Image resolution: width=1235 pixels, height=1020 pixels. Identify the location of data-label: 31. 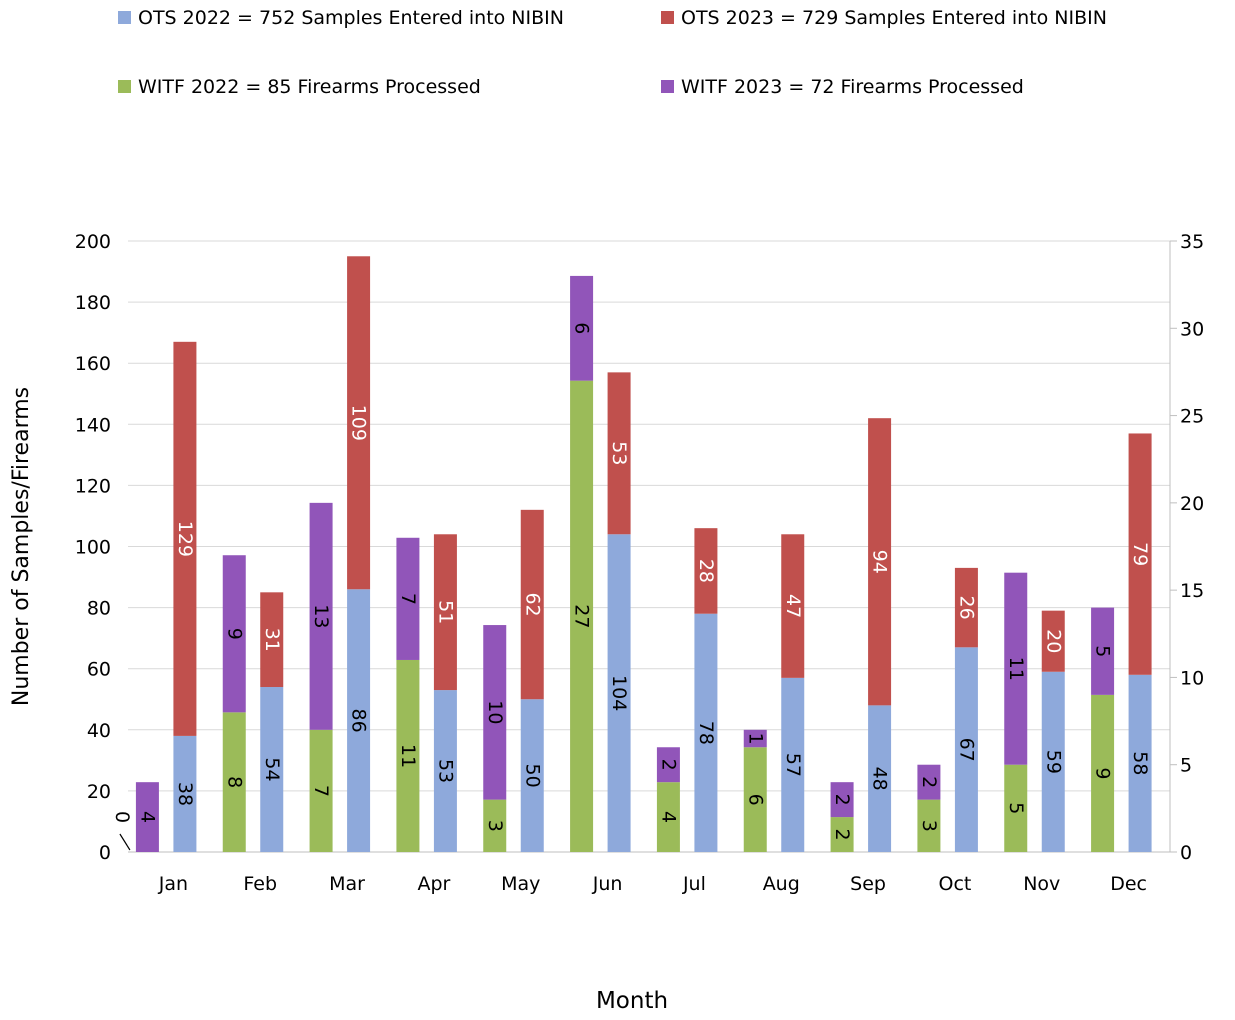
(272, 640).